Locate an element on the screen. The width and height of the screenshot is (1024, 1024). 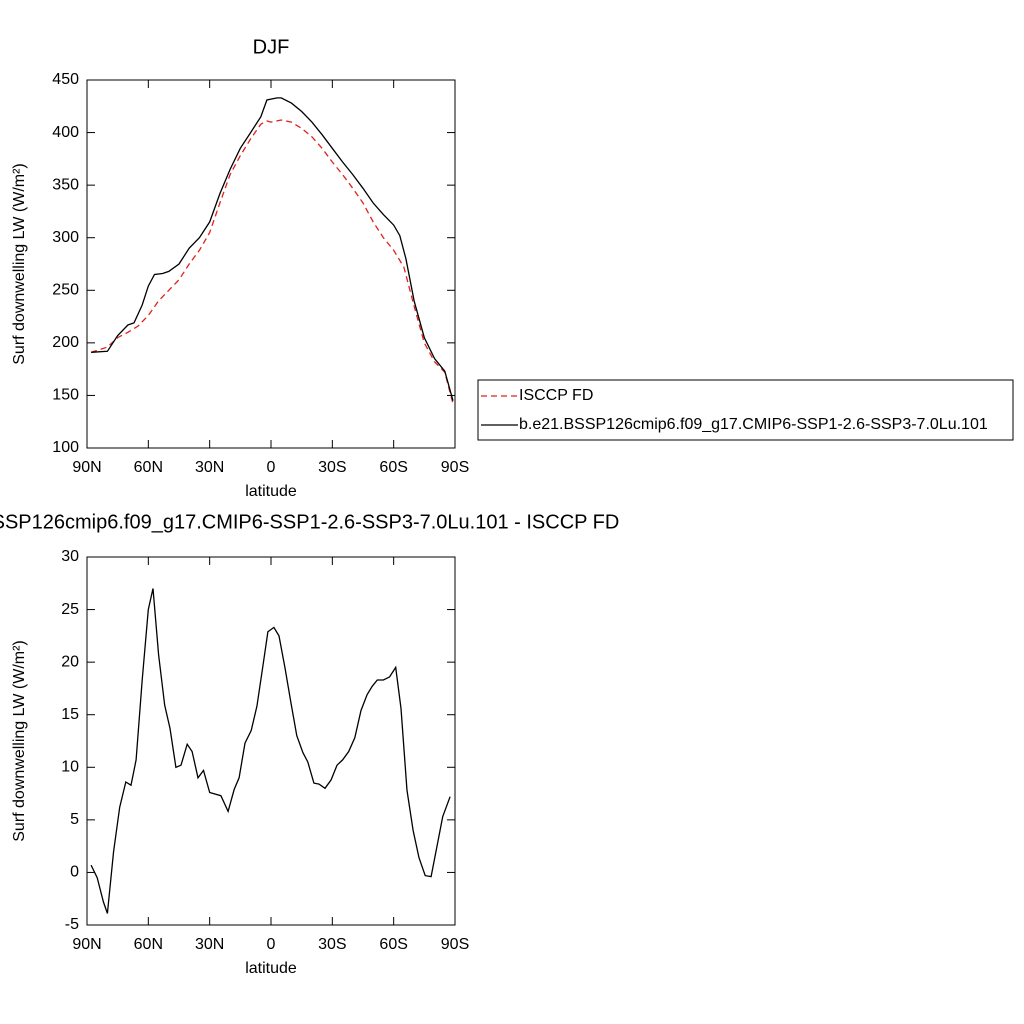
y-tick-label: 5 is located at coordinates (74, 819).